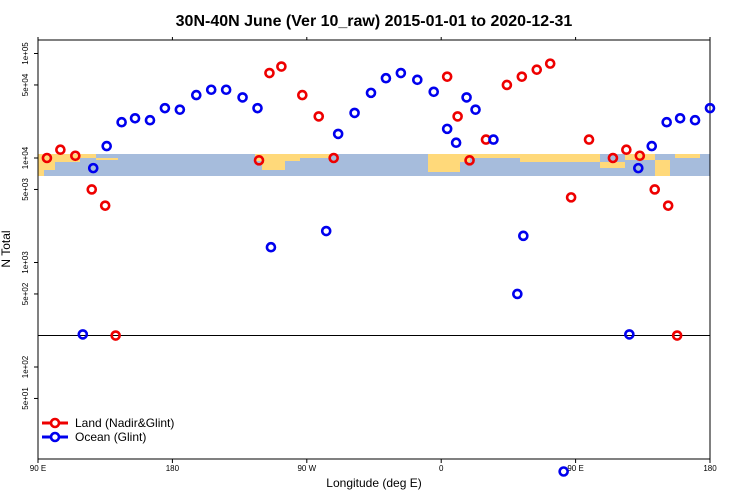 The image size is (750, 500). Describe the element at coordinates (25, 293) in the screenshot. I see `y-tick-label: 5e+02` at that location.